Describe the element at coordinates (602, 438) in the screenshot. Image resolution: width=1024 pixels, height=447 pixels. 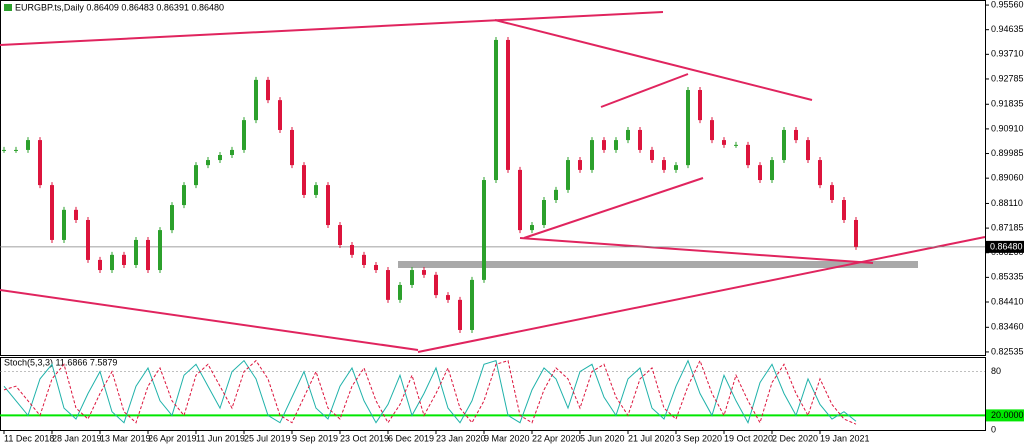
I see `x-tick-label: 5 Jun 2020` at that location.